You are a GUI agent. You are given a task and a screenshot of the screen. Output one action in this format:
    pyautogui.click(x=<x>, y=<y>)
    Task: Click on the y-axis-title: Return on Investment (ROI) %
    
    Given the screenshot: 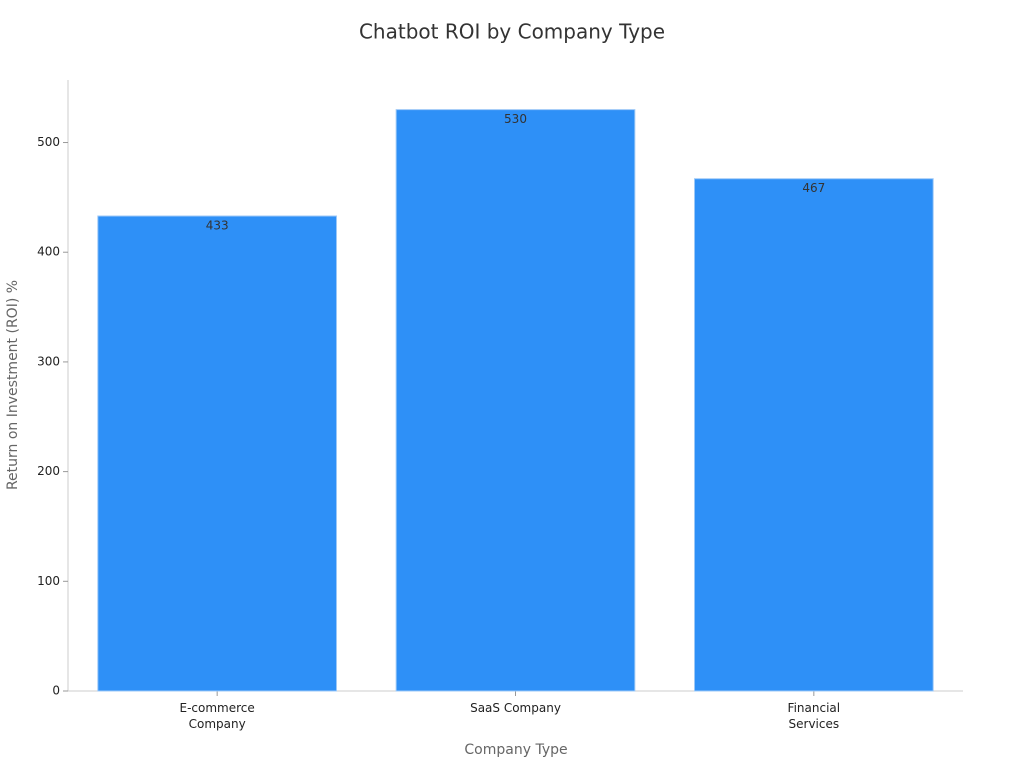 What is the action you would take?
    pyautogui.click(x=13, y=385)
    